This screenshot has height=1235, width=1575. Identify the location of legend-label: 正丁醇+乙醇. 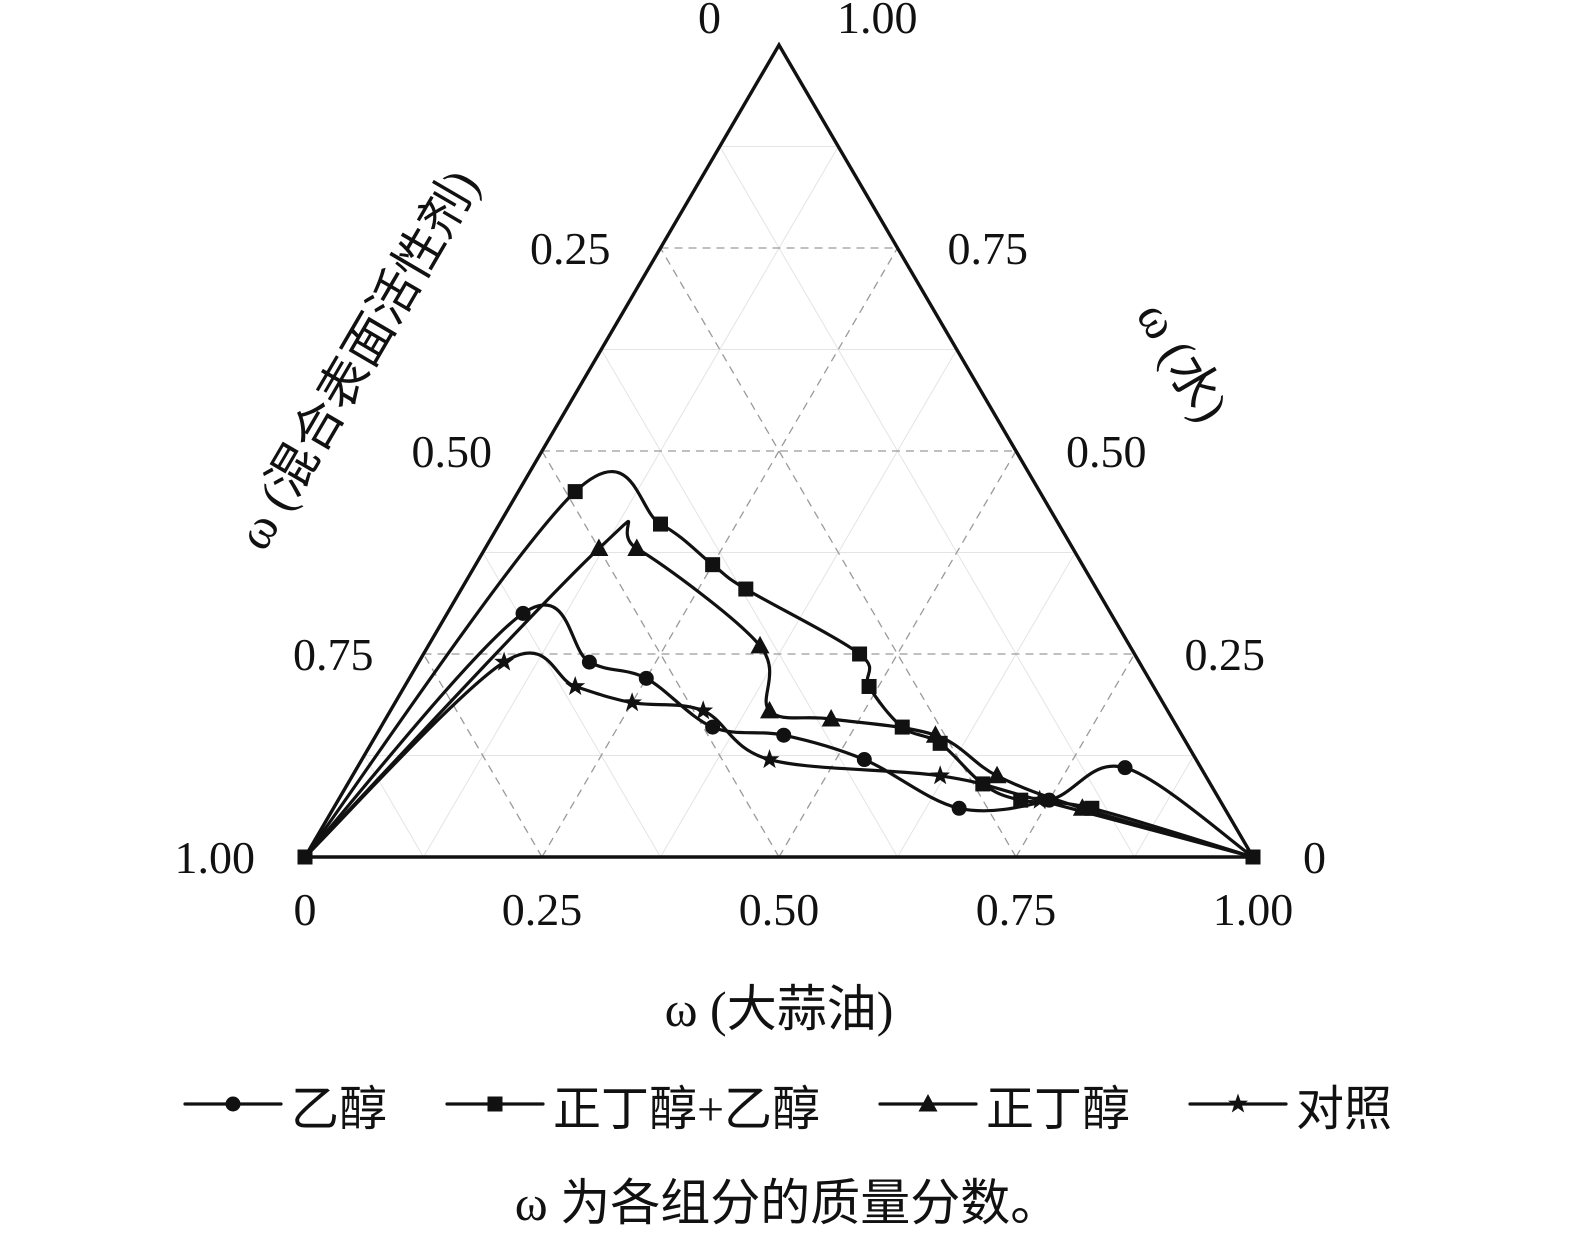
(686, 1109).